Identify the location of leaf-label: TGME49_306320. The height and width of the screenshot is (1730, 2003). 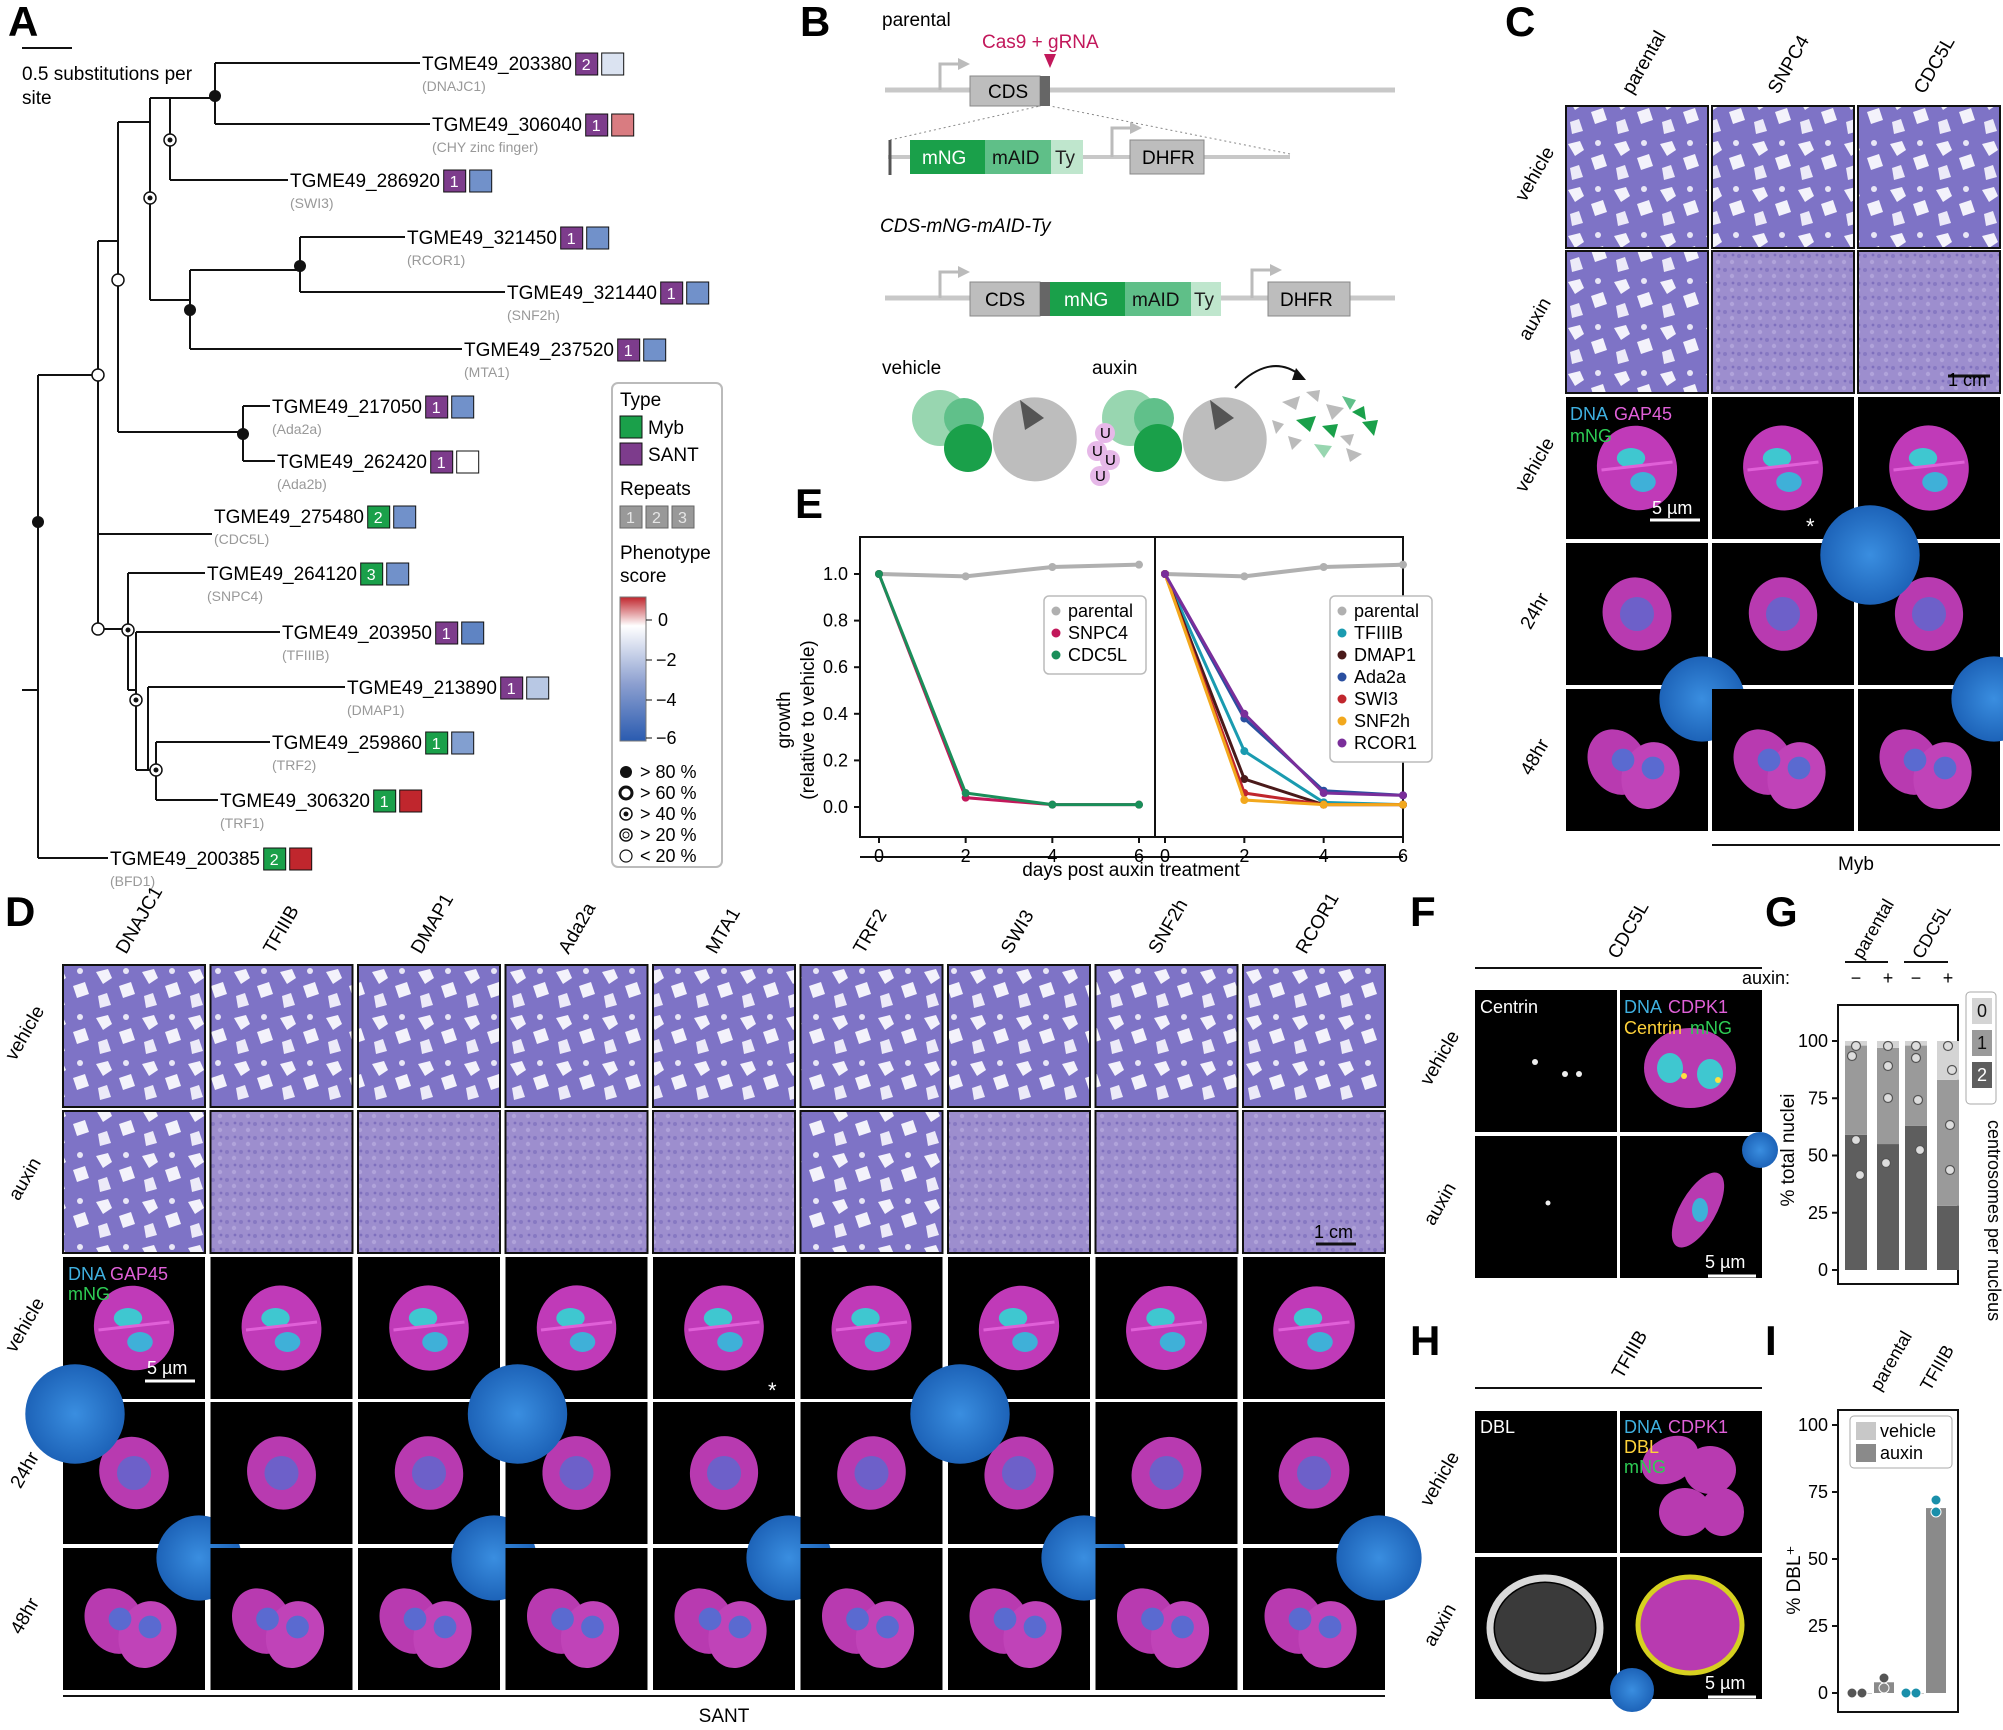
(295, 801).